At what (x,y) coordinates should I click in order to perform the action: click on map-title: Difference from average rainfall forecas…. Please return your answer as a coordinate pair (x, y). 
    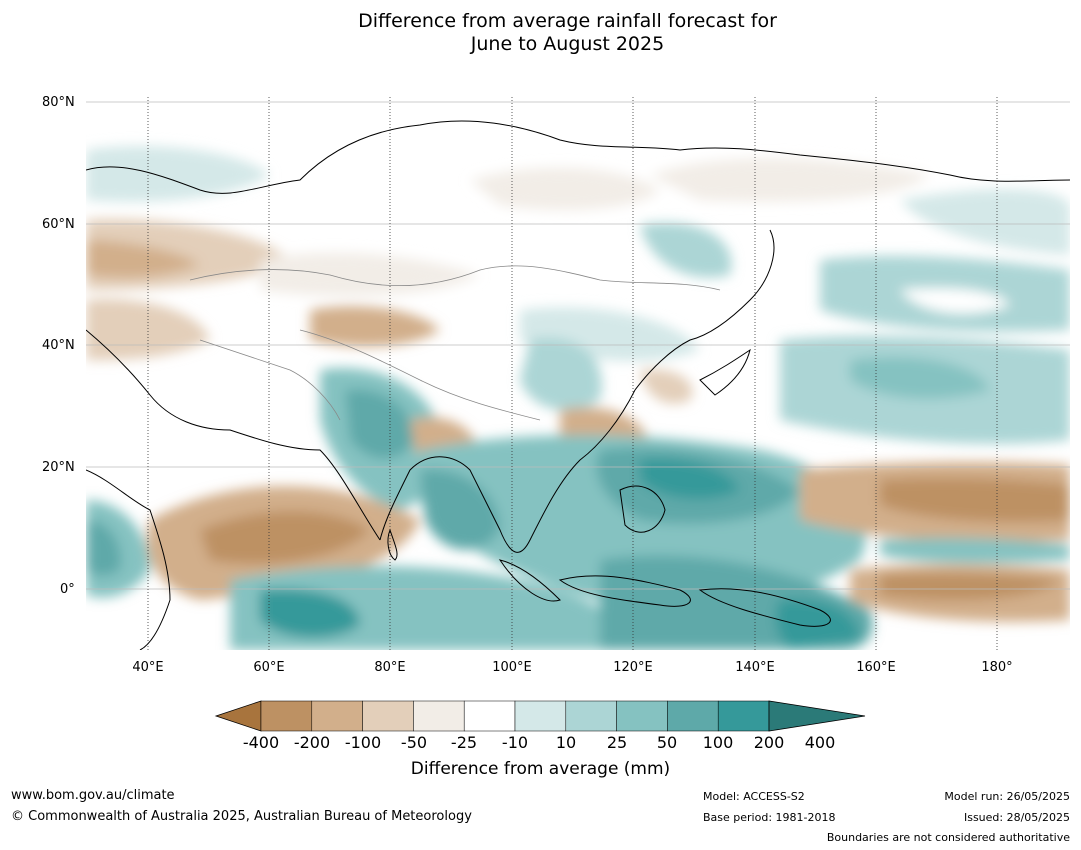
    Looking at the image, I should click on (540, 33).